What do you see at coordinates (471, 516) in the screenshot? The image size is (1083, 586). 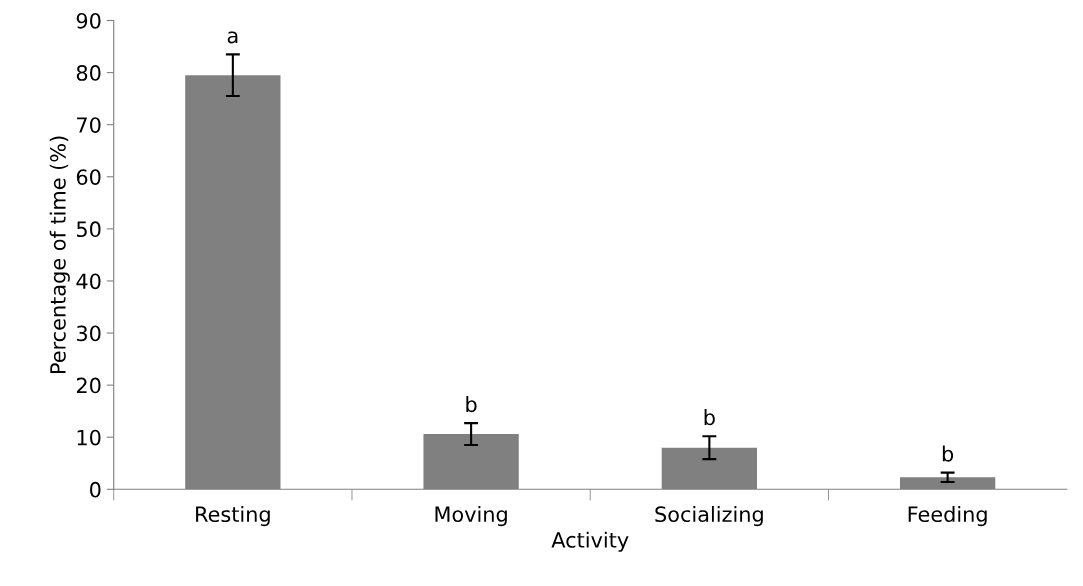 I see `x-tick-label: Moving` at bounding box center [471, 516].